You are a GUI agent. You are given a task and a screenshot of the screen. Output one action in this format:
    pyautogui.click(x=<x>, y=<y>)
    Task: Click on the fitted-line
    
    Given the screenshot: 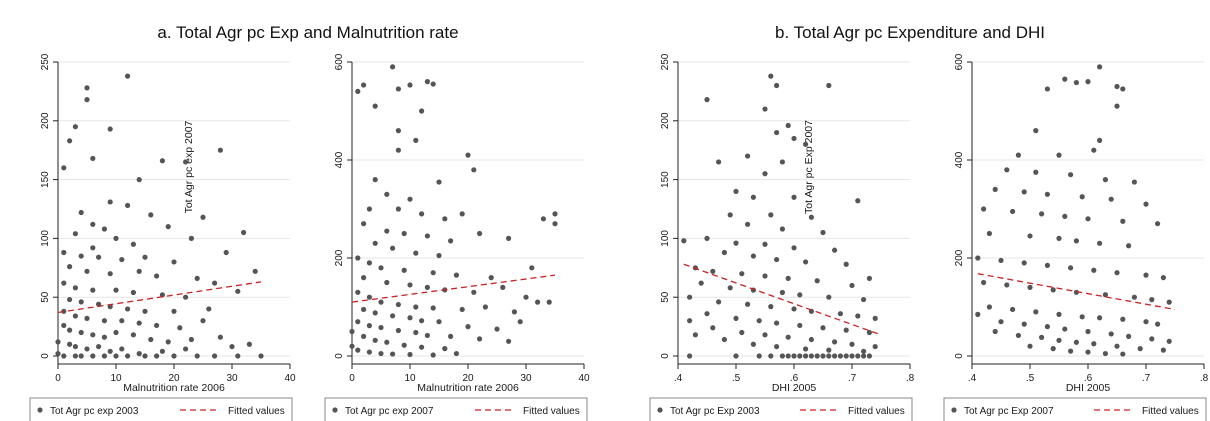 What is the action you would take?
    pyautogui.click(x=782, y=299)
    